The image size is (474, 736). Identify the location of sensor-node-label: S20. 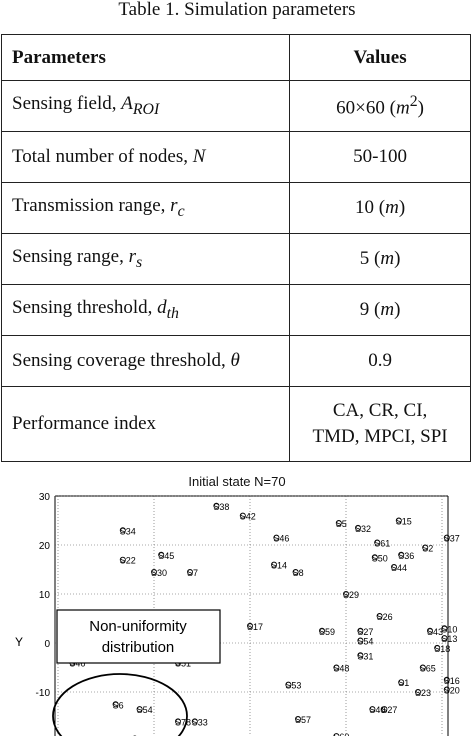
(452, 691).